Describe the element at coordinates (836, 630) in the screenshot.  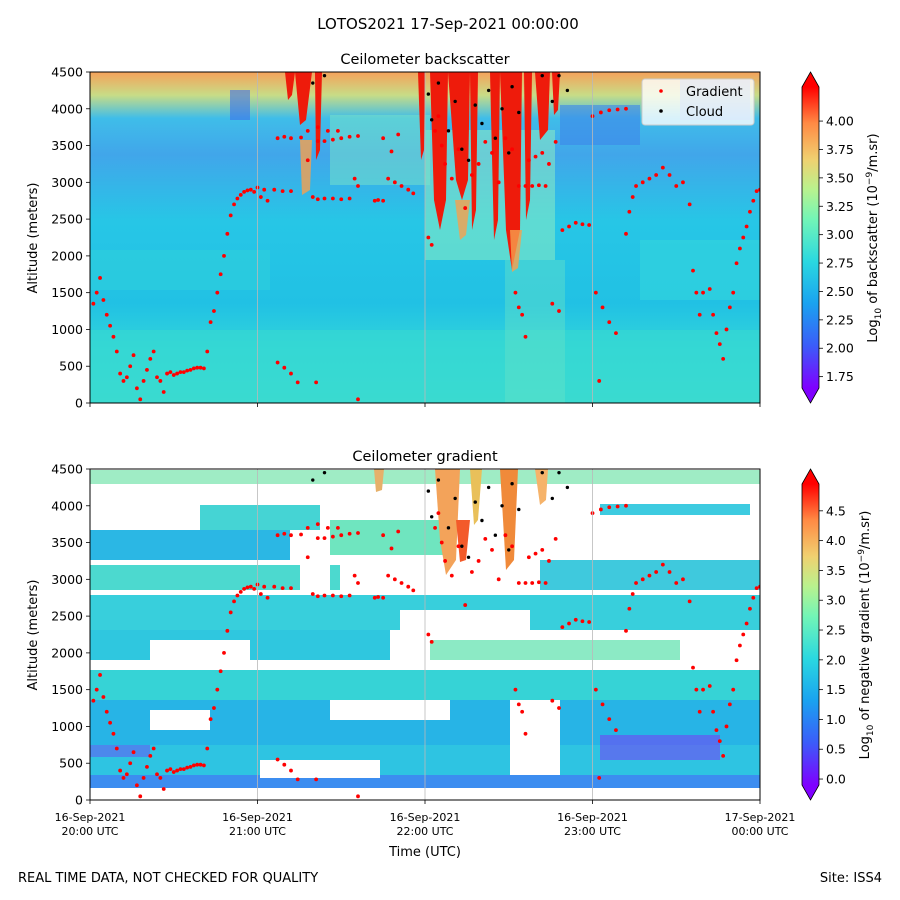
I see `colorbar-tick-label: 2.5` at that location.